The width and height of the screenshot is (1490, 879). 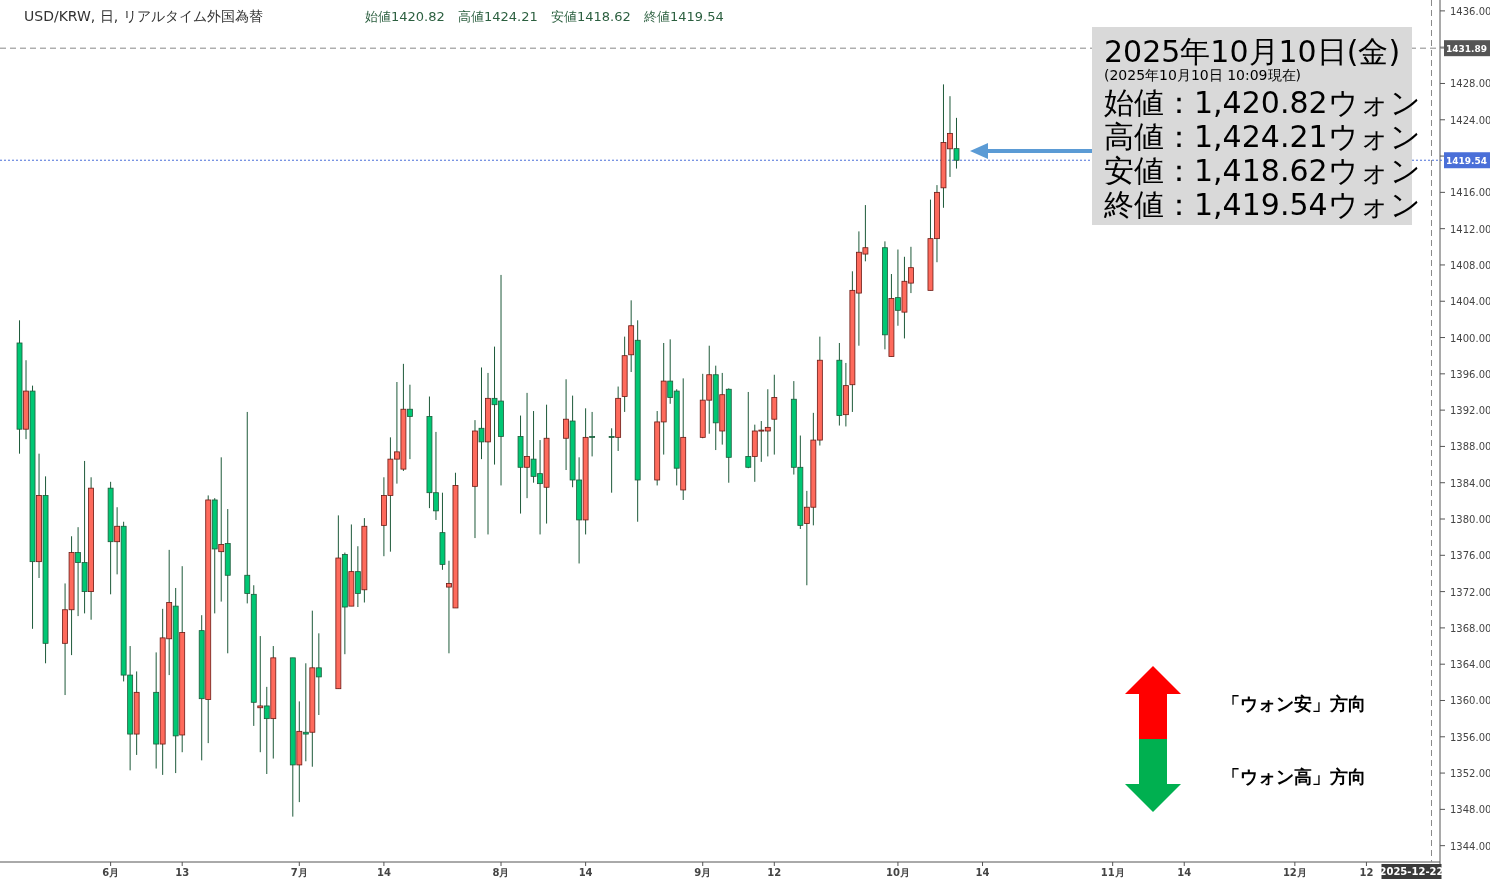 What do you see at coordinates (1470, 737) in the screenshot?
I see `y-tick-label: 1356.00` at bounding box center [1470, 737].